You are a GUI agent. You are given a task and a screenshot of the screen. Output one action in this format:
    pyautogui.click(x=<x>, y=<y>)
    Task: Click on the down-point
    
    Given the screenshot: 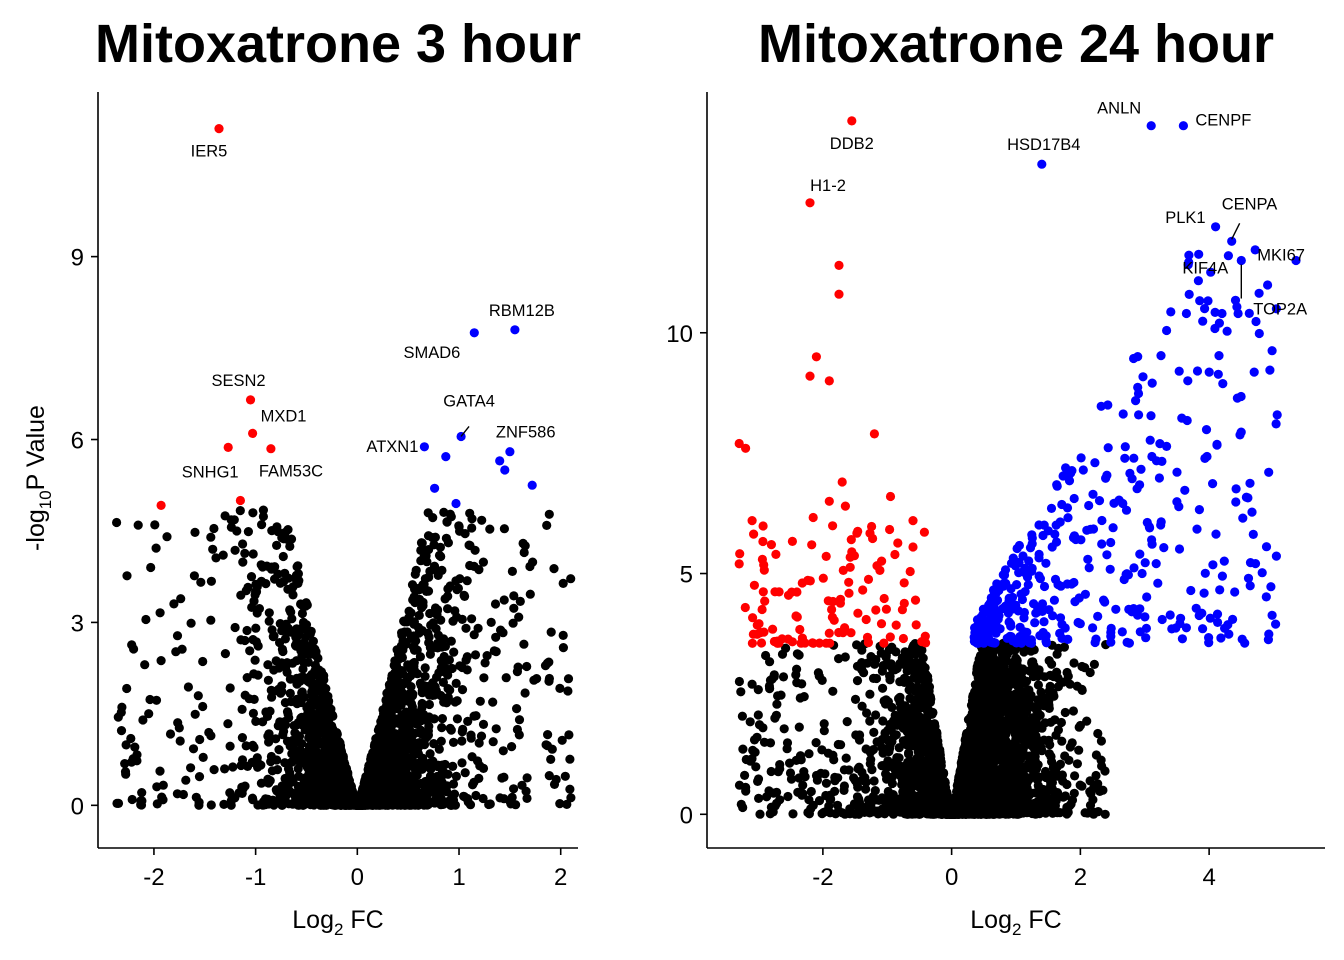 What is the action you would take?
    pyautogui.click(x=219, y=129)
    